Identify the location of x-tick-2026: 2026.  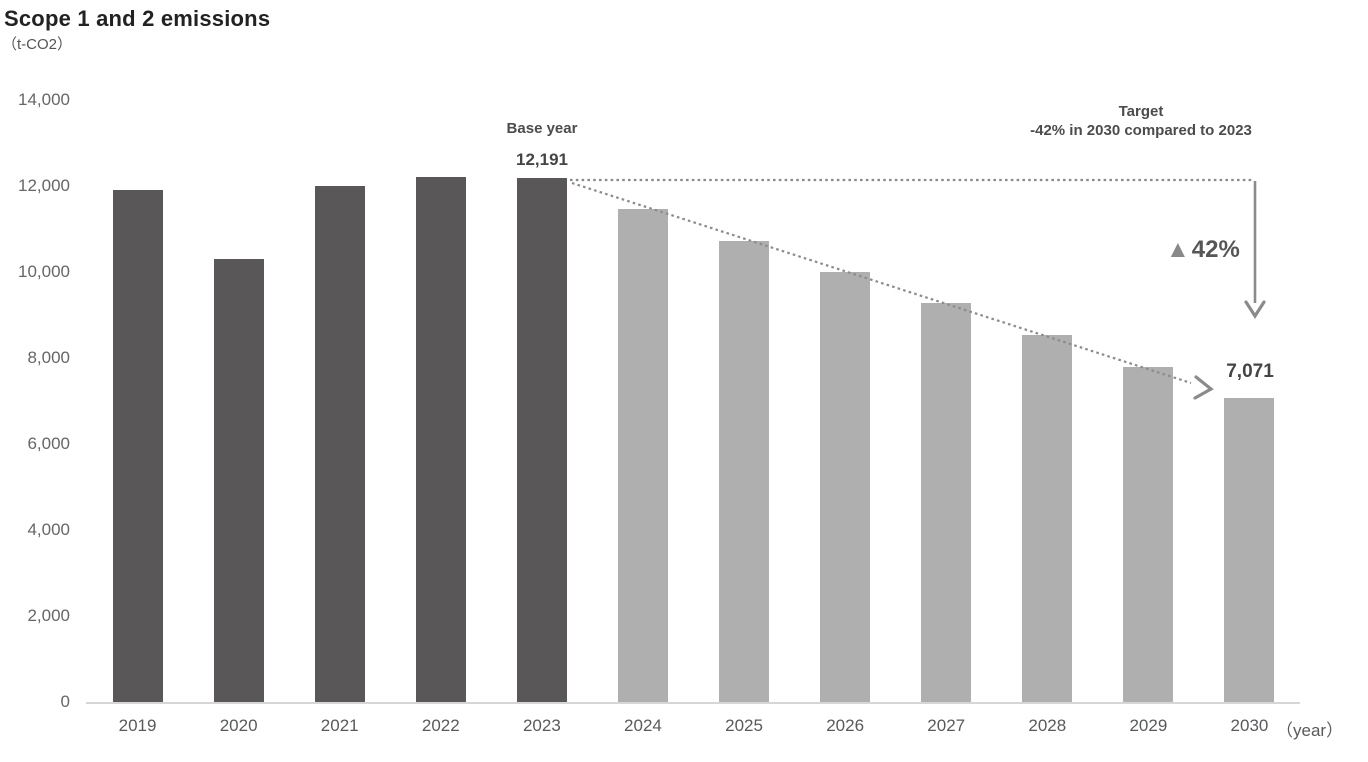
(845, 725).